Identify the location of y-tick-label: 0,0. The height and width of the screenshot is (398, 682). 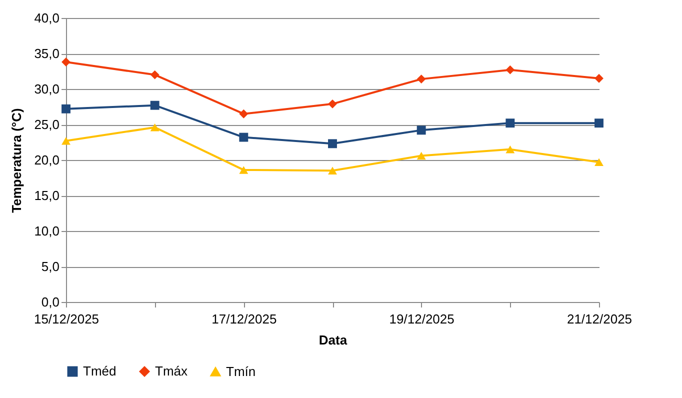
(50, 302).